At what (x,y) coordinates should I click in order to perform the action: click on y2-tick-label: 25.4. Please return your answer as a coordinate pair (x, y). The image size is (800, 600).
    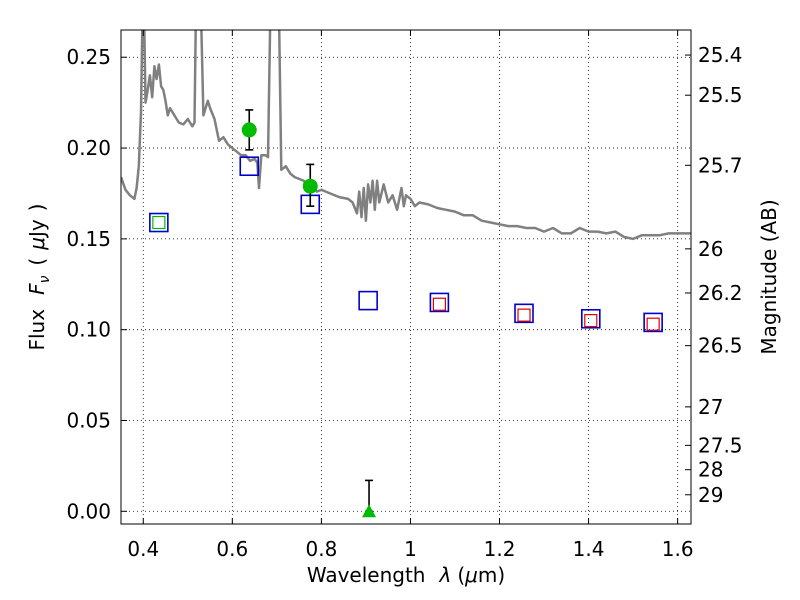
    Looking at the image, I should click on (720, 55).